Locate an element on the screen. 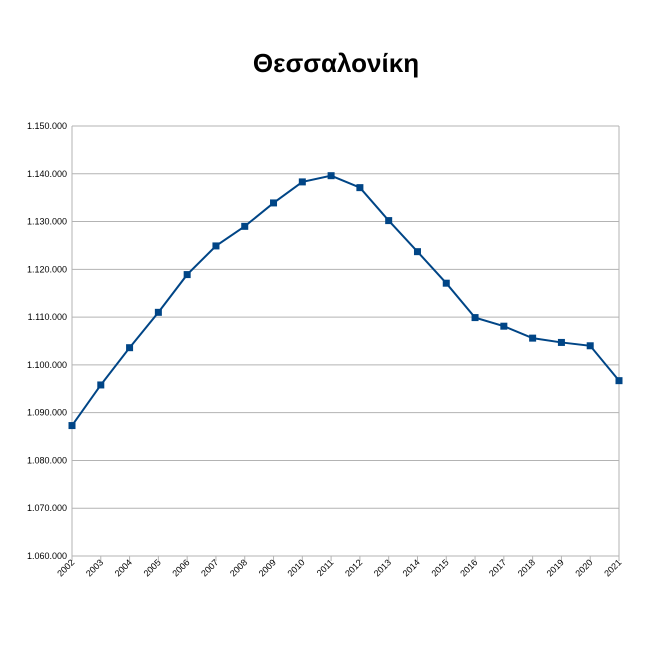  x-tick-label: 2012 is located at coordinates (353, 567).